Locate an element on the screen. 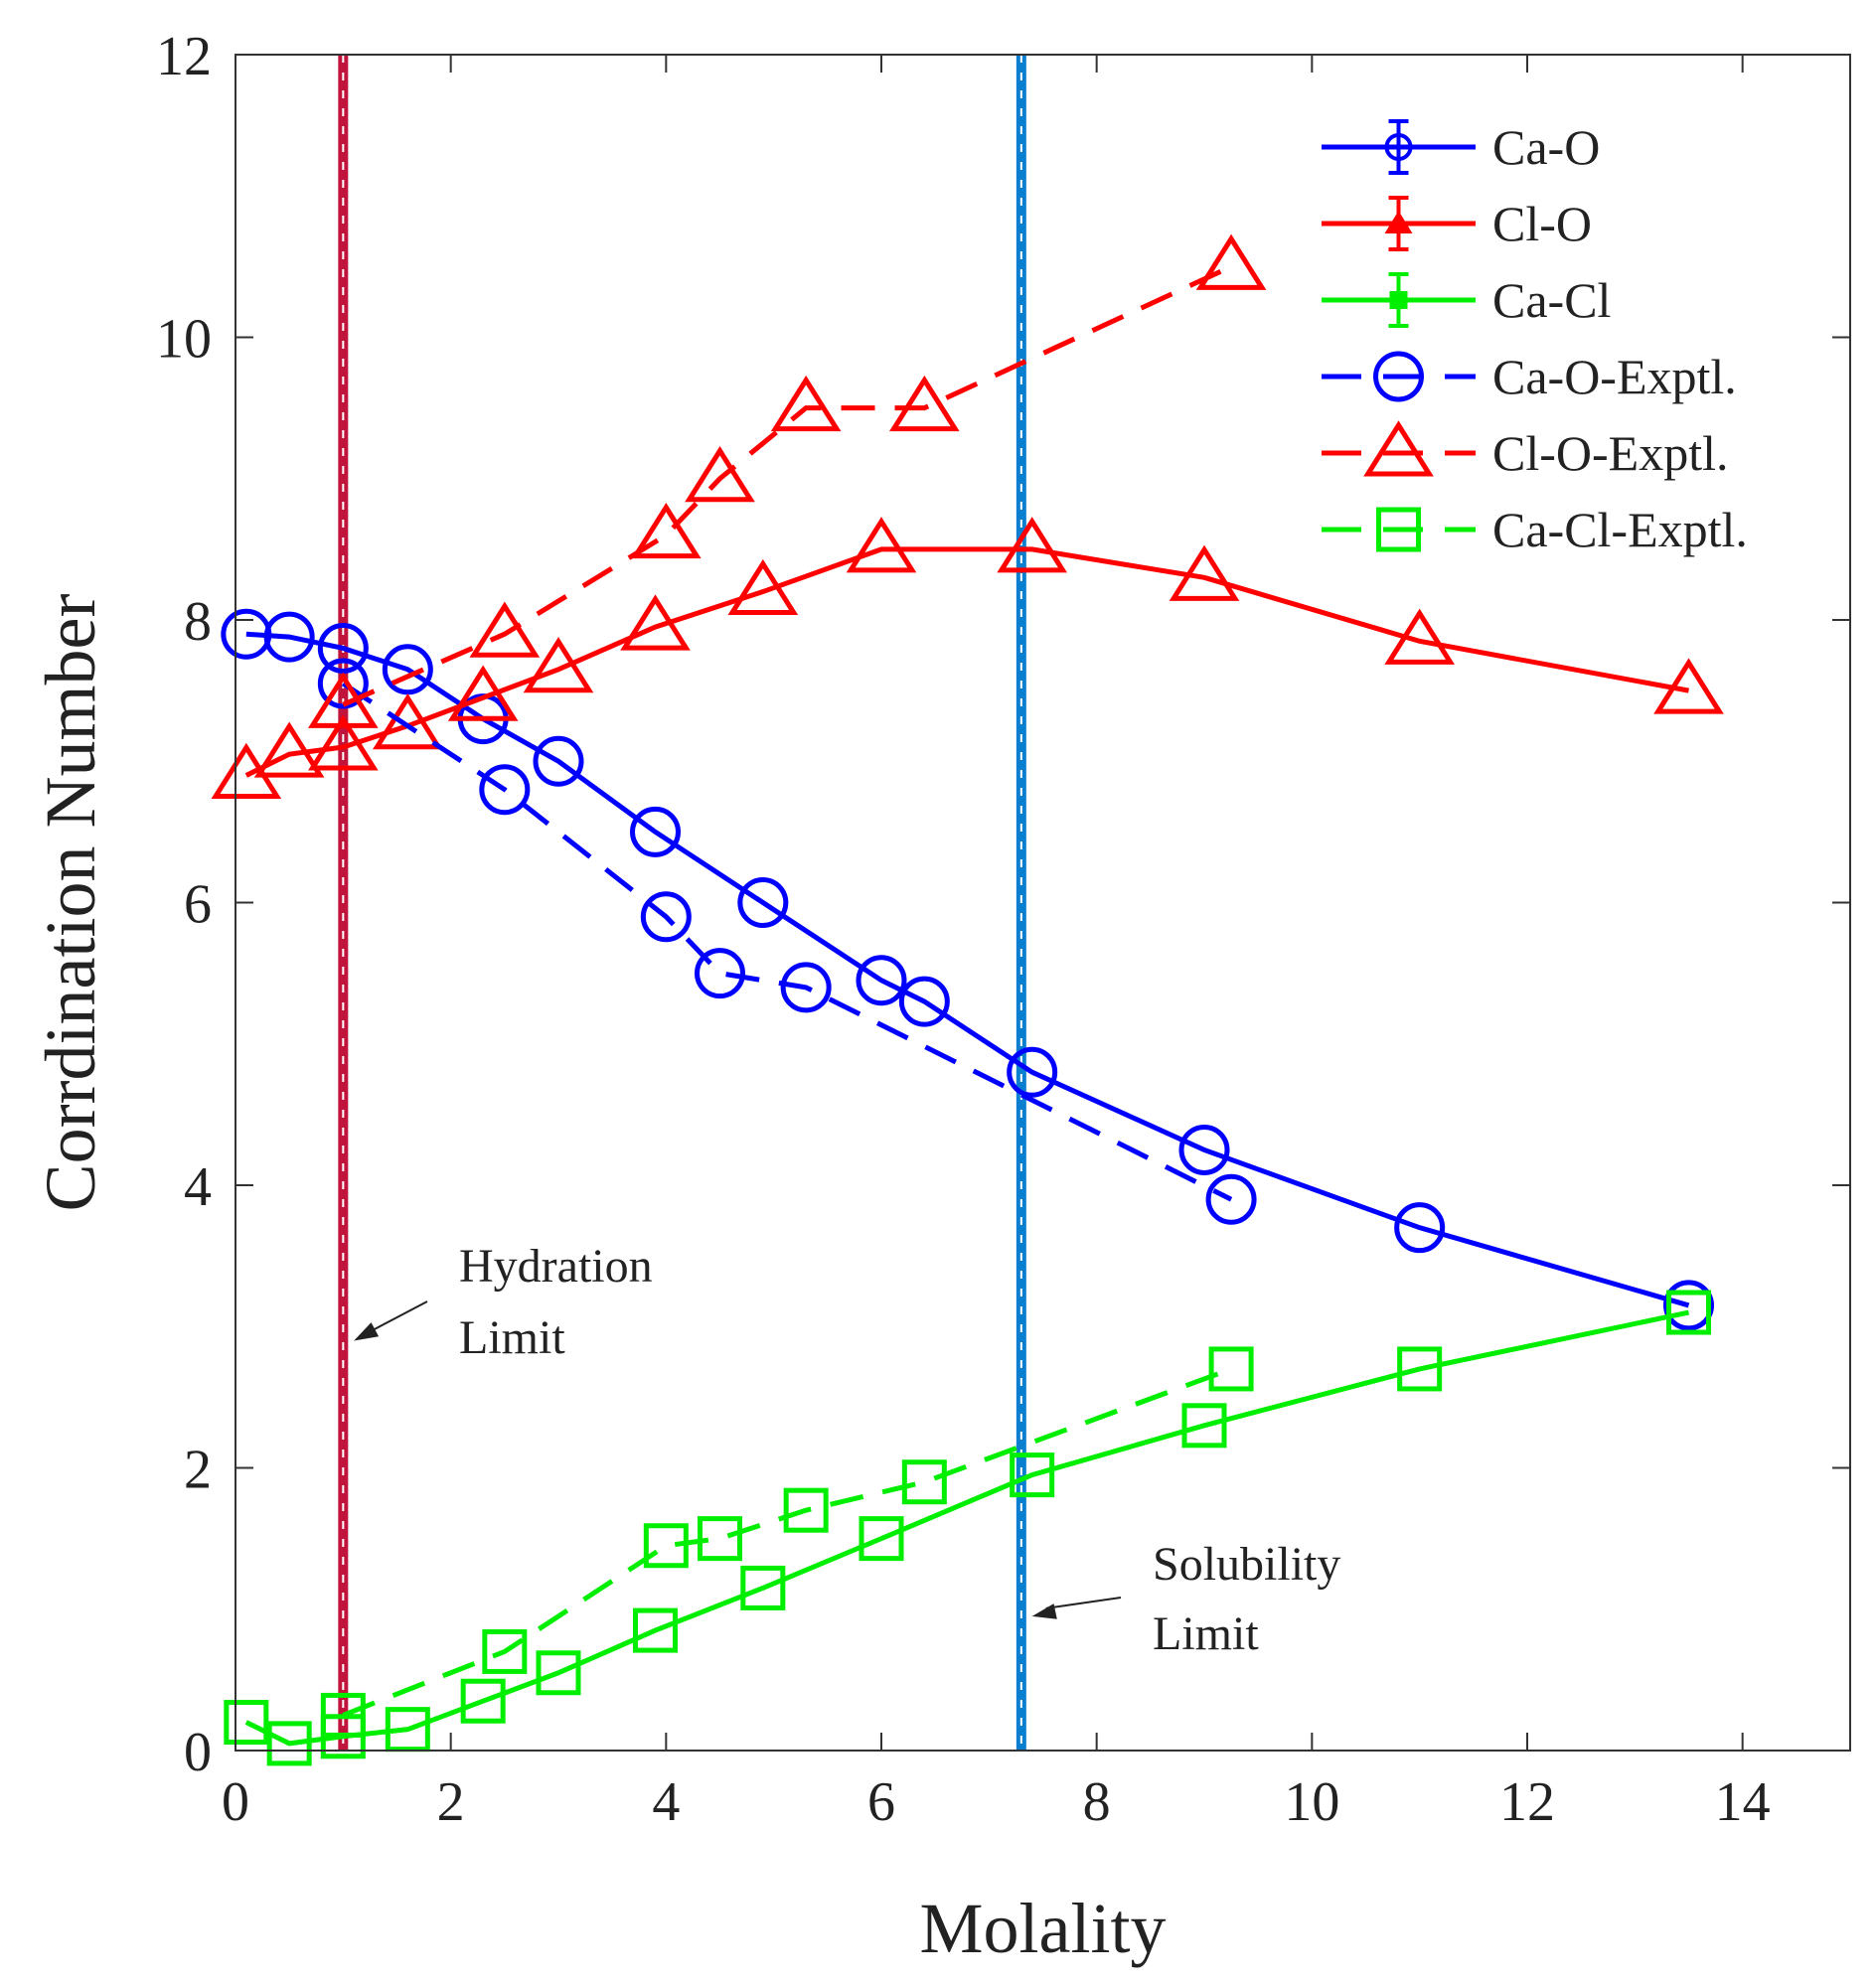  y-tick-label: 8 is located at coordinates (198, 622).